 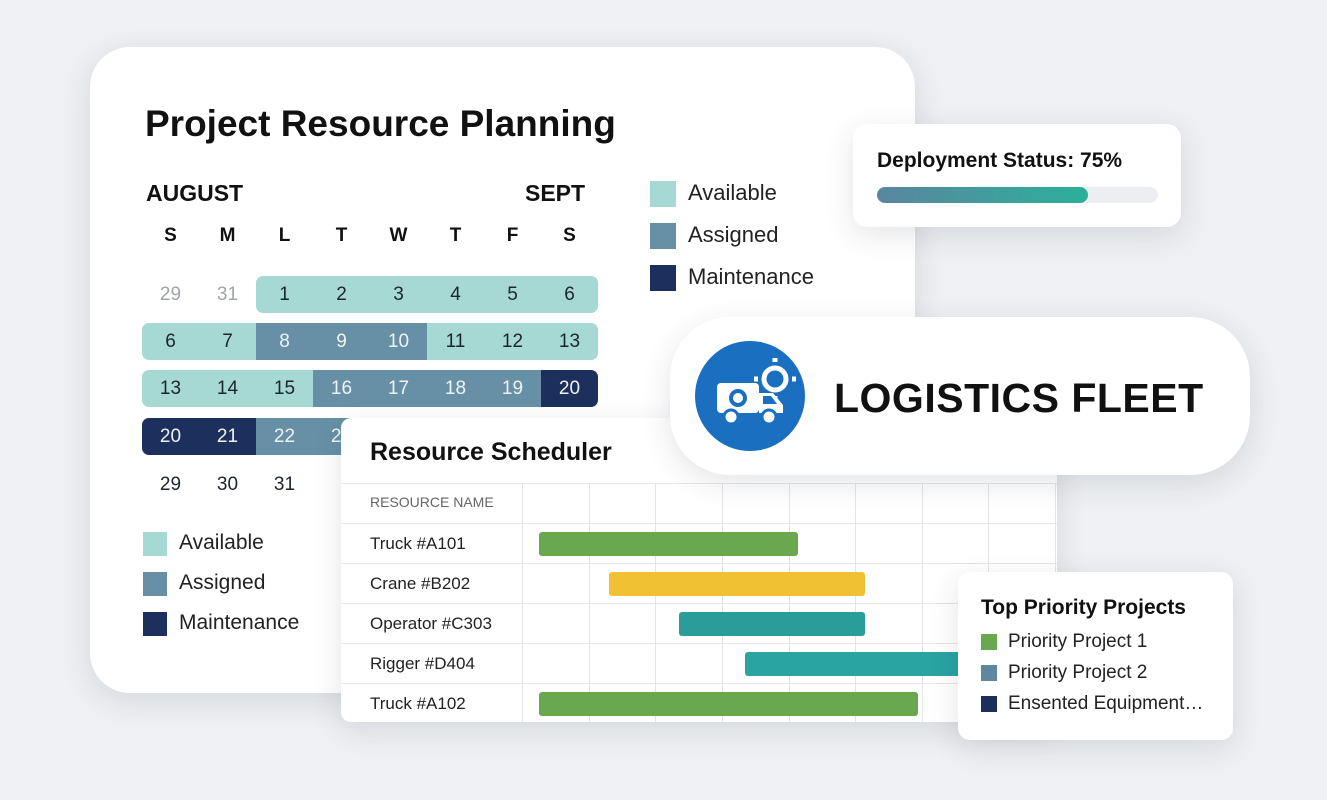 I want to click on weekday-label: F, so click(x=512, y=235).